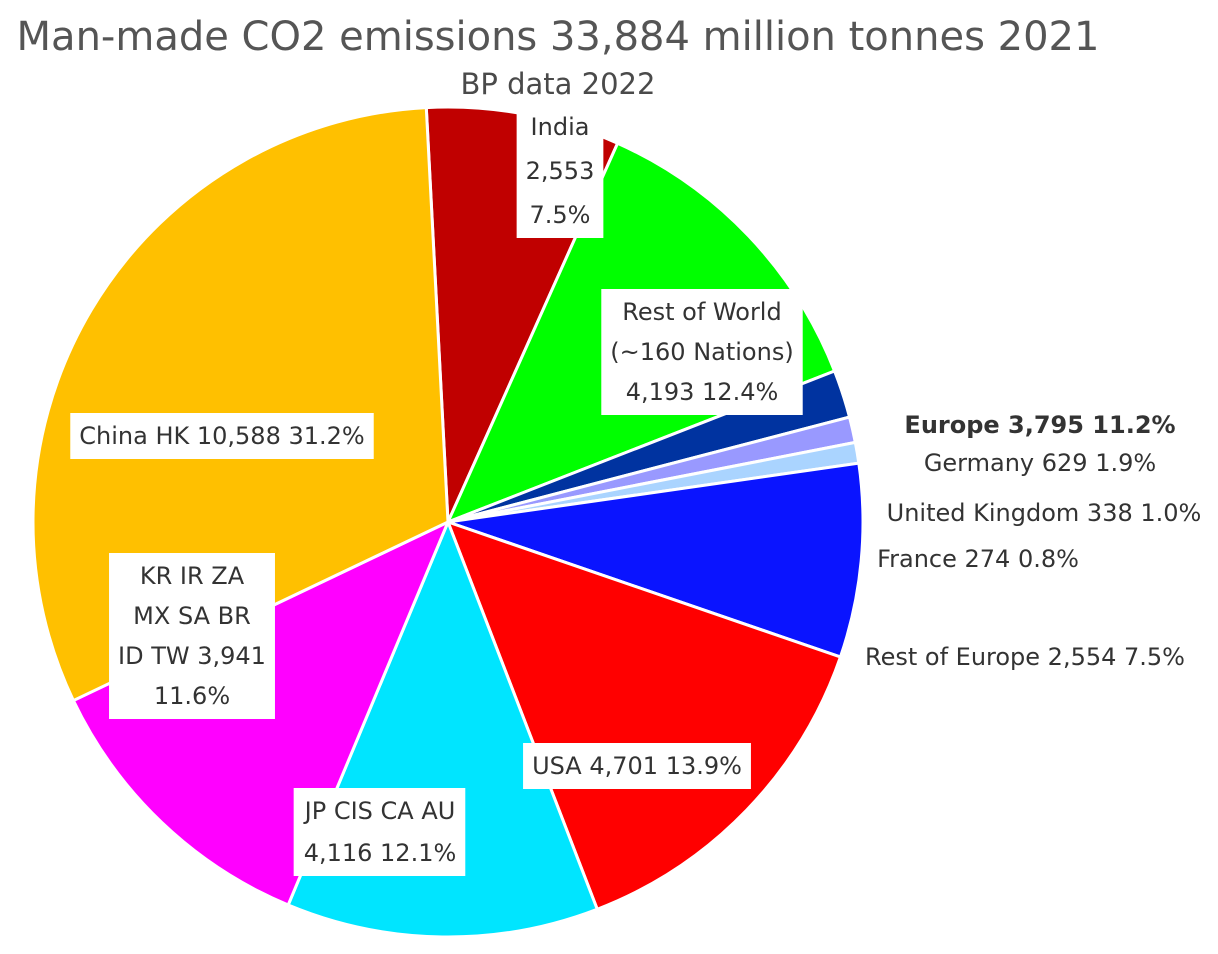 This screenshot has height=954, width=1218. I want to click on slice-label-line: France 274 0.8%, so click(978, 559).